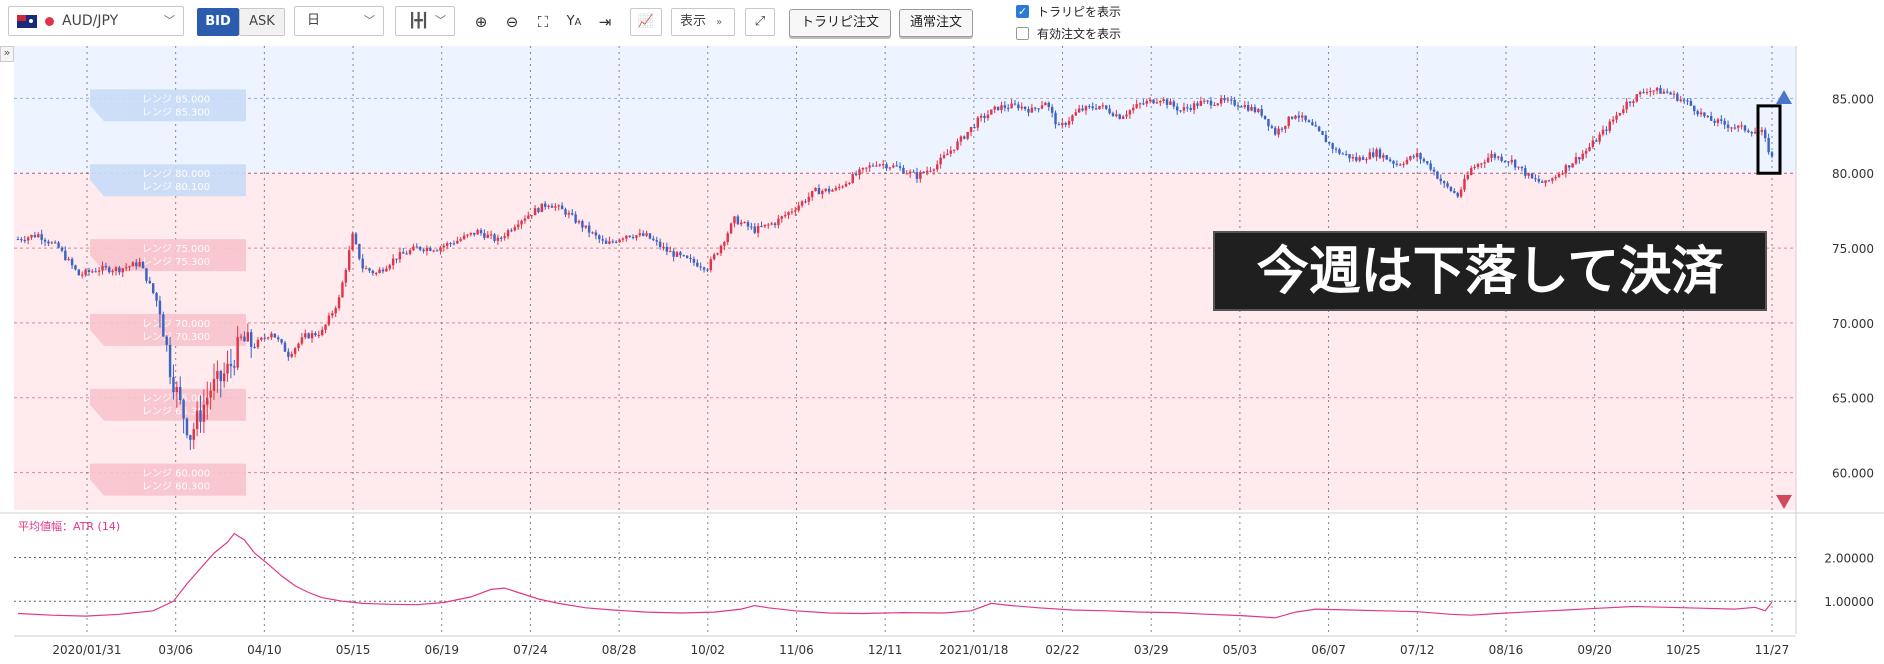 The width and height of the screenshot is (1884, 664). Describe the element at coordinates (703, 22) in the screenshot. I see `display-menu-button: 表示 »` at that location.